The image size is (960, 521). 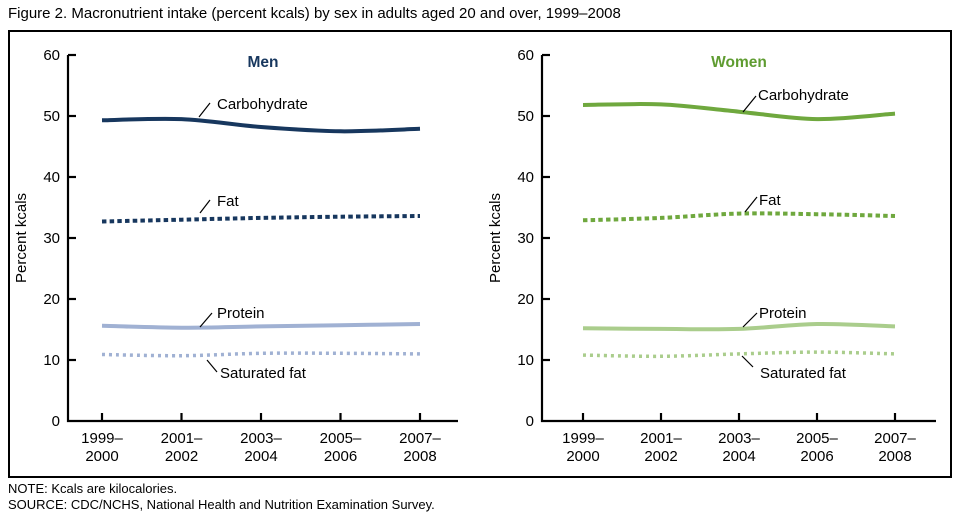 I want to click on panel-title: Men, so click(x=263, y=62).